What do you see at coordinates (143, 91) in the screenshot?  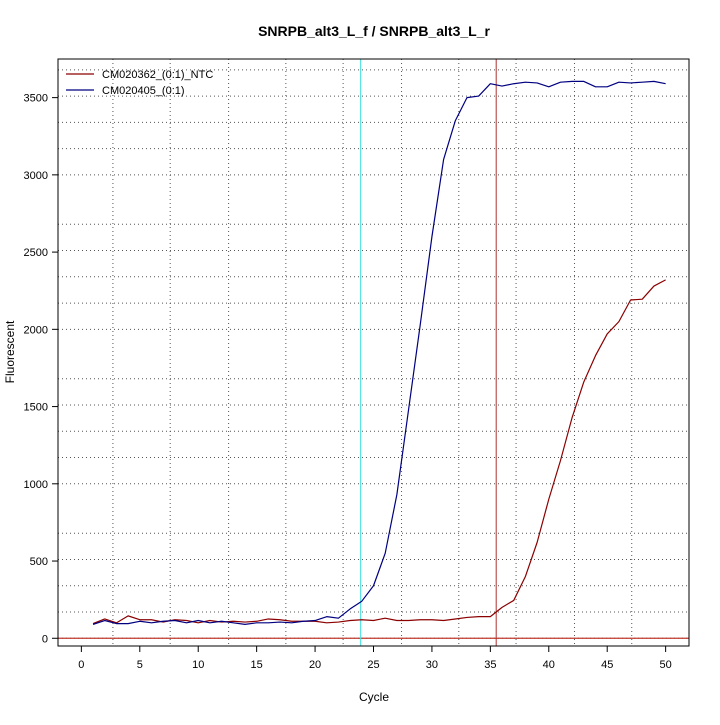 I see `legend-label-2: CM020405_(0:1)` at bounding box center [143, 91].